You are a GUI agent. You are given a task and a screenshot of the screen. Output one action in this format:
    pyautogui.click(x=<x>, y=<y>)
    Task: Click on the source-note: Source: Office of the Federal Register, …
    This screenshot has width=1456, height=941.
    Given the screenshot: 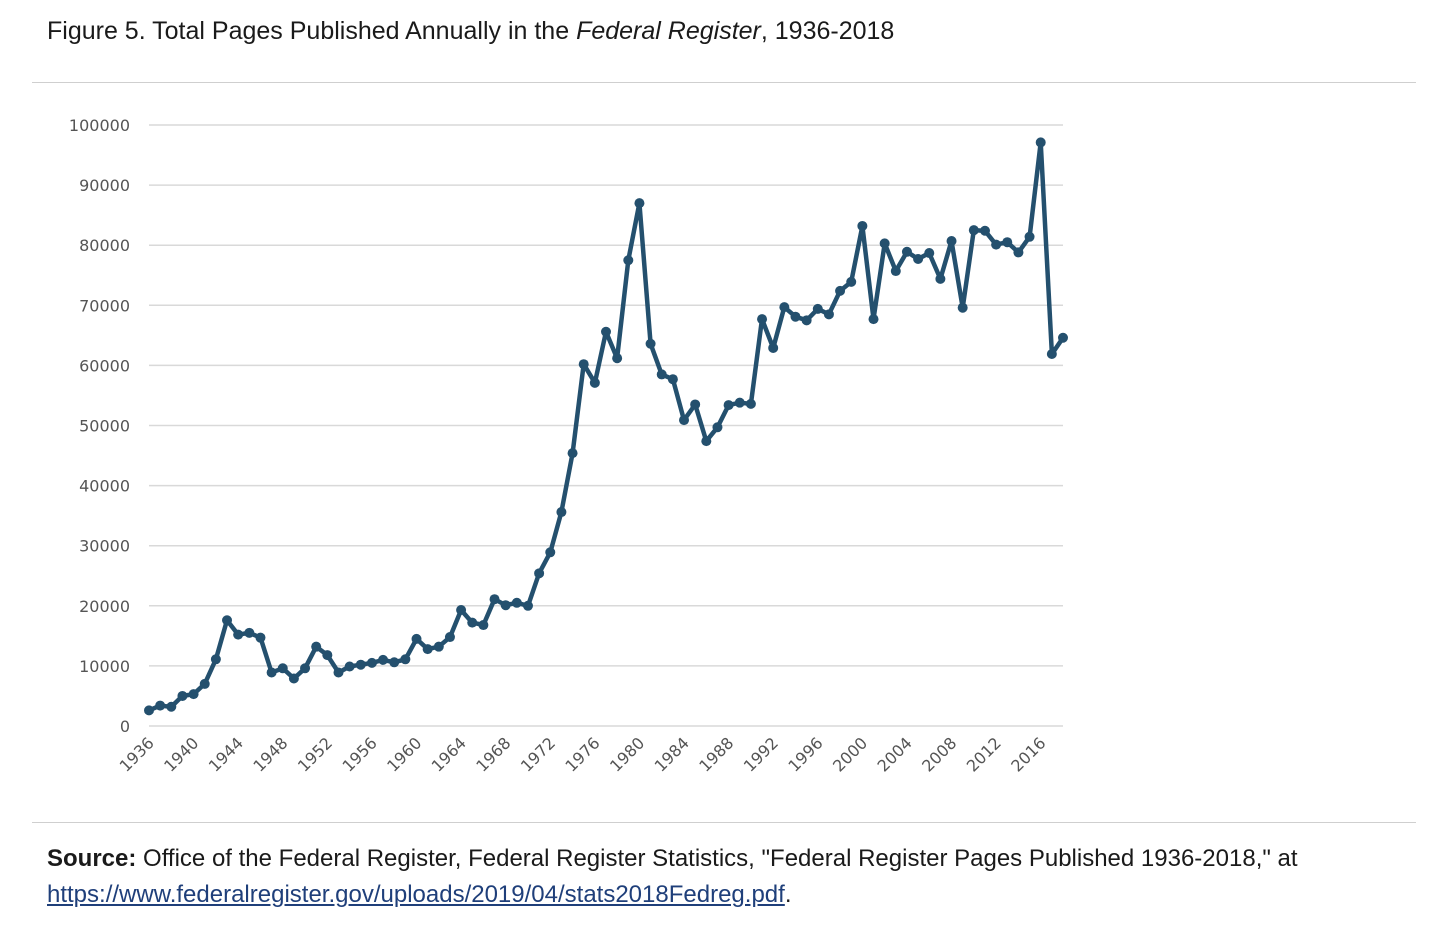 What is the action you would take?
    pyautogui.click(x=737, y=877)
    